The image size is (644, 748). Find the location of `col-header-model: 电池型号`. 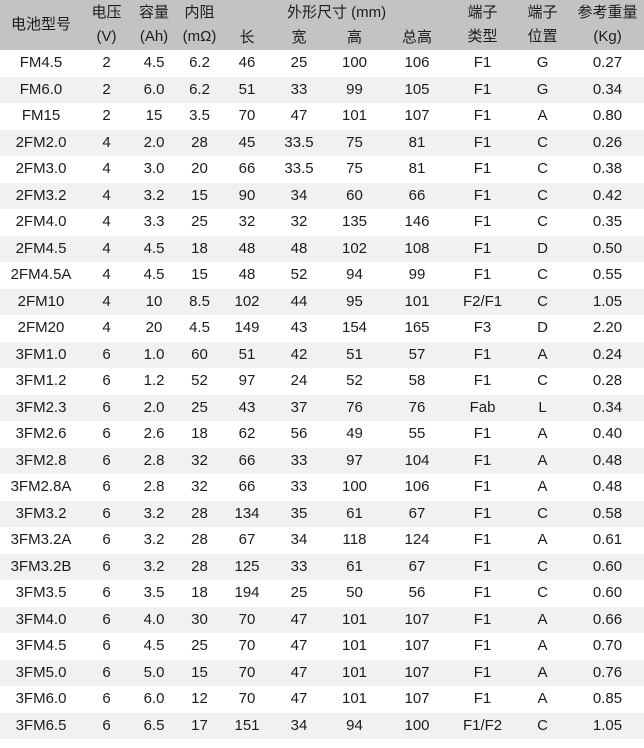

col-header-model: 电池型号 is located at coordinates (41, 25).